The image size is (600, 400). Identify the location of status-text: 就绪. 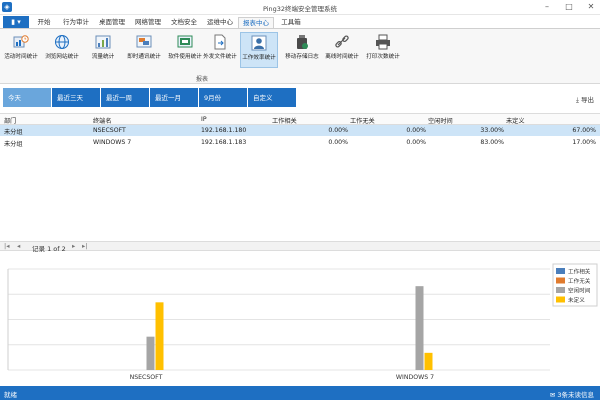
(10, 395).